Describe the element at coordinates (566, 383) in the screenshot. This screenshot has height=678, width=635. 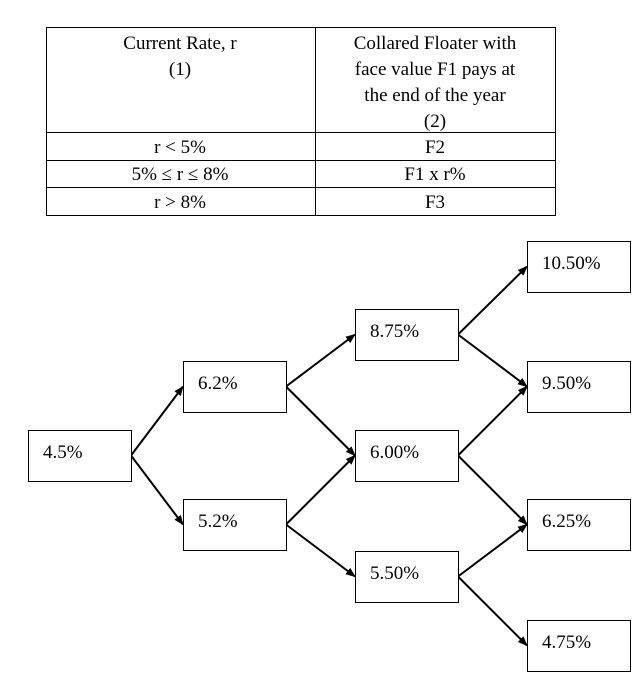
I see `node-label: 9.50%` at that location.